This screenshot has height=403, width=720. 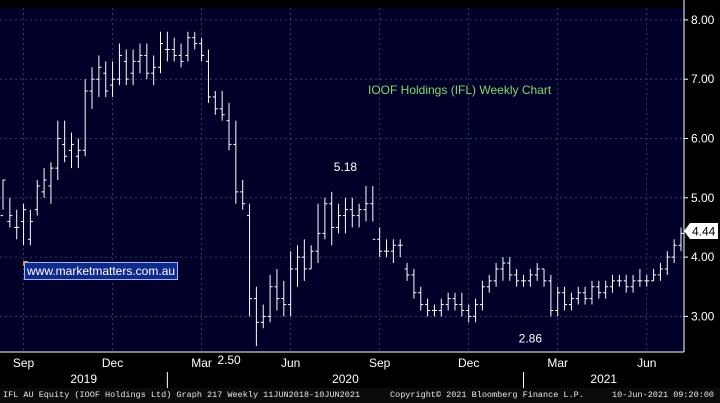 I want to click on price-annotation: 5.18, so click(x=346, y=167).